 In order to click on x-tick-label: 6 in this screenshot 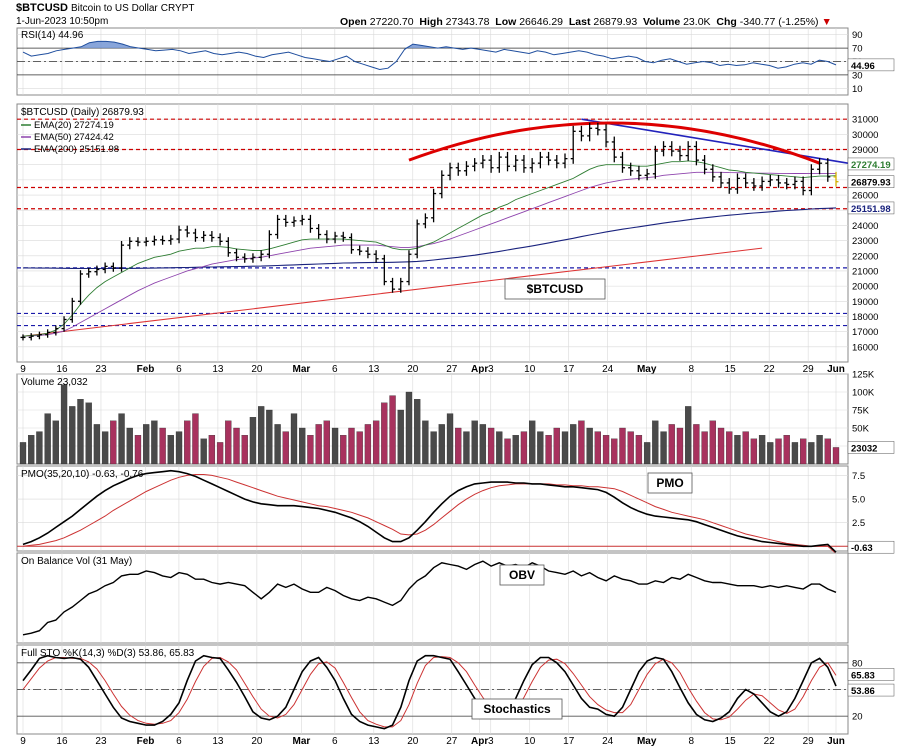, I will do `click(179, 369)`.